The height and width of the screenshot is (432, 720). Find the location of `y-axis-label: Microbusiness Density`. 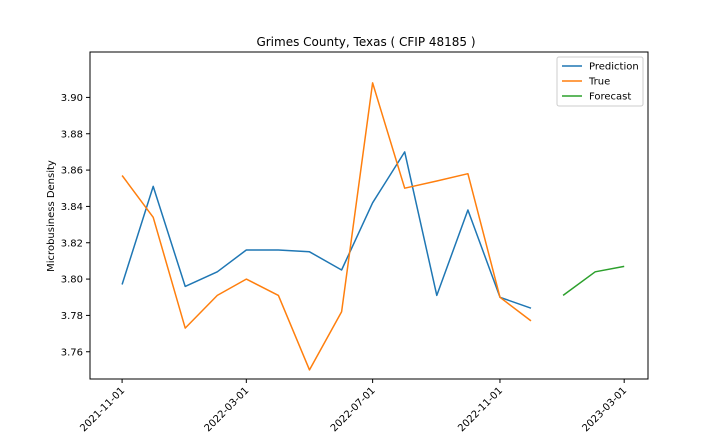

y-axis-label: Microbusiness Density is located at coordinates (51, 216).